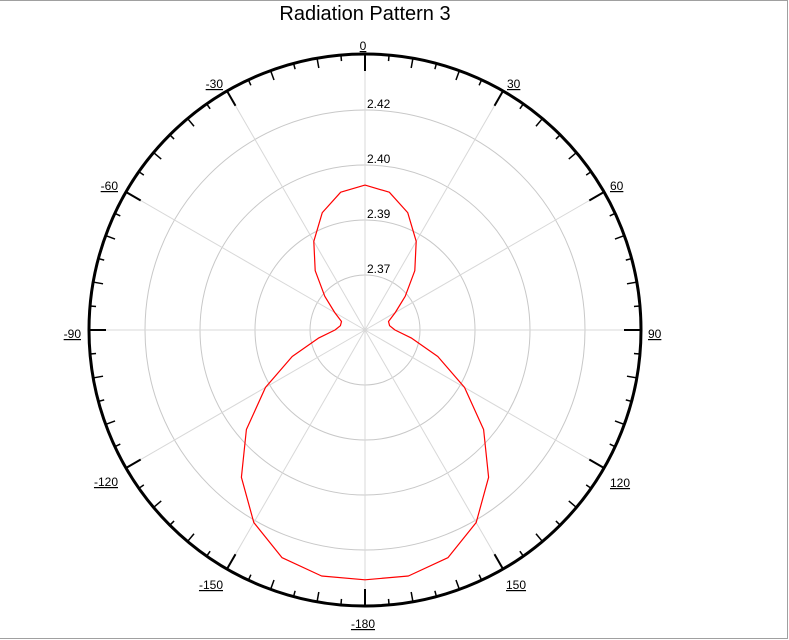 Image resolution: width=789 pixels, height=640 pixels. Describe the element at coordinates (363, 46) in the screenshot. I see `angle-label-0: 0` at that location.